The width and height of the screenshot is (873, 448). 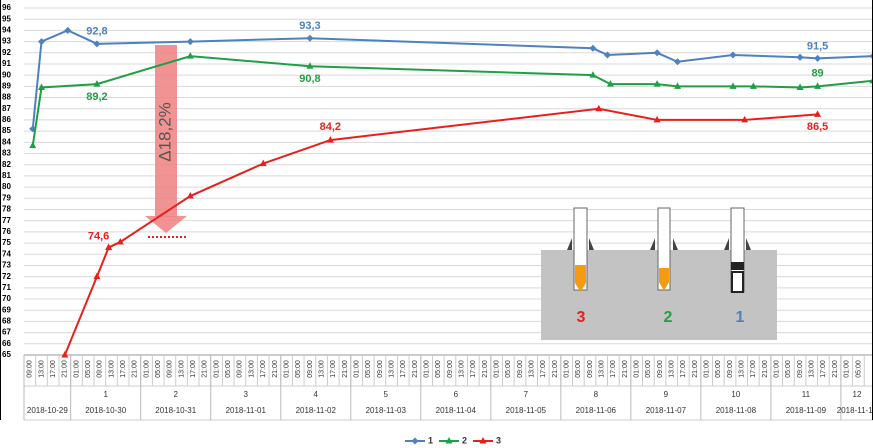 What do you see at coordinates (456, 410) in the screenshot?
I see `group-date: 2018-11-04` at bounding box center [456, 410].